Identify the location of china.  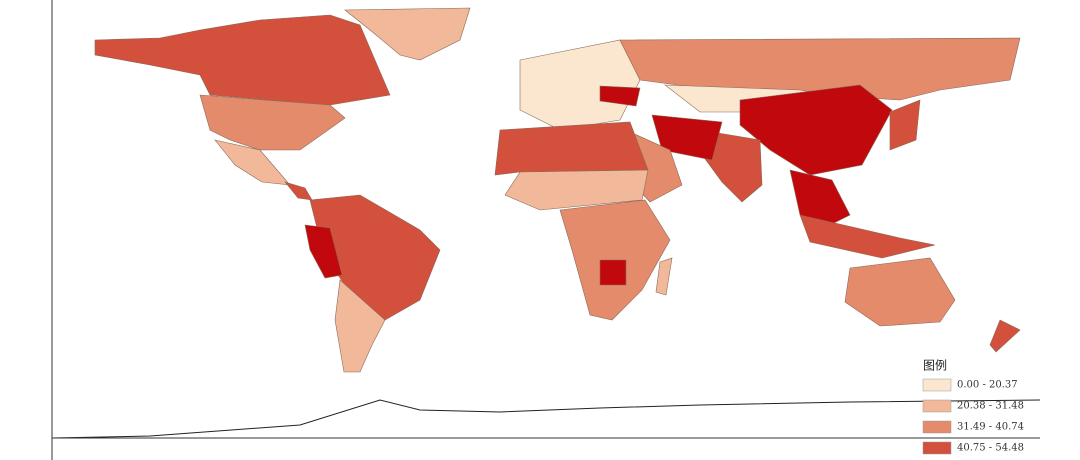
(816, 130).